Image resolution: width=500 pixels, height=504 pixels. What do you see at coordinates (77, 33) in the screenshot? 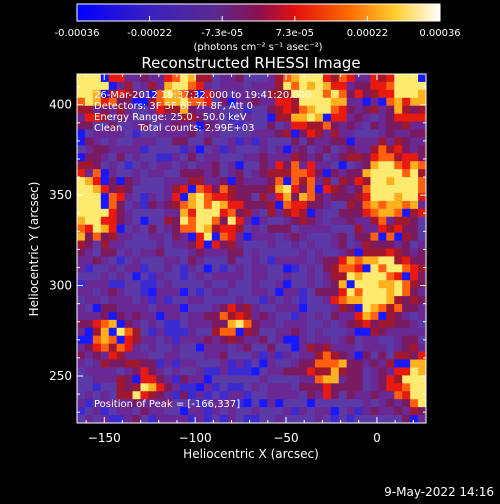
I see `colorbar-tick-label: -0.00036` at bounding box center [77, 33].